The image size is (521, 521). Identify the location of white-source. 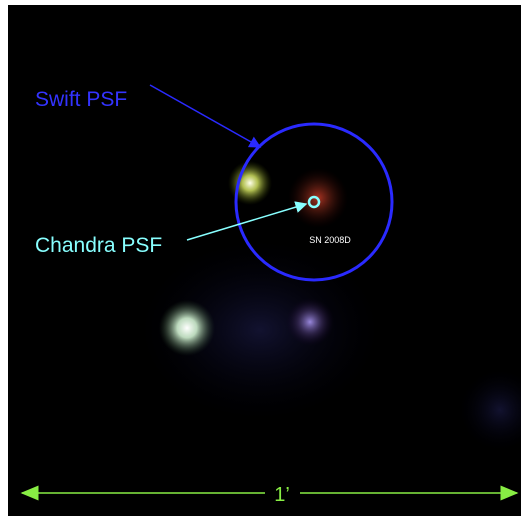
(187, 328).